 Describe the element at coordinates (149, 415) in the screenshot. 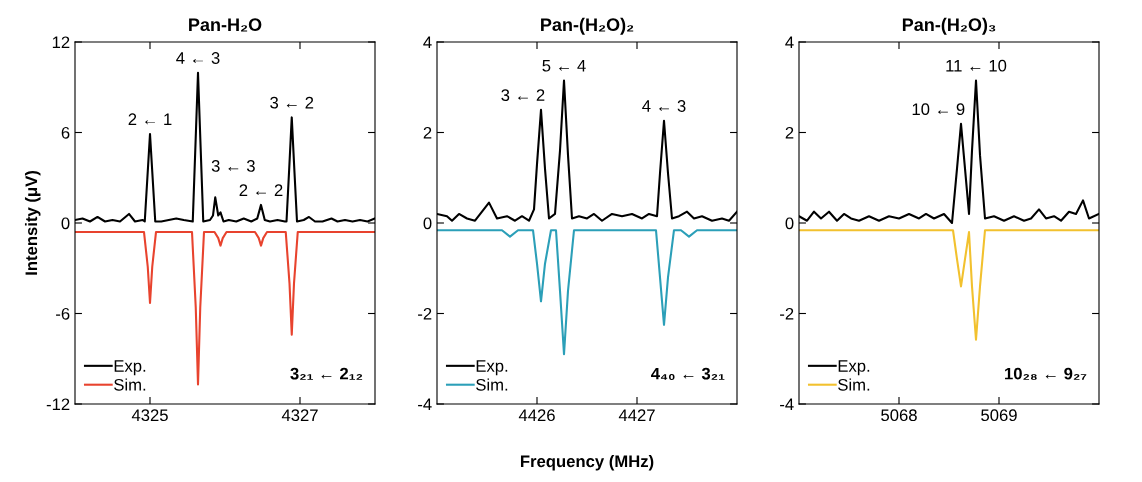

I see `x-tick-label: 4325` at that location.